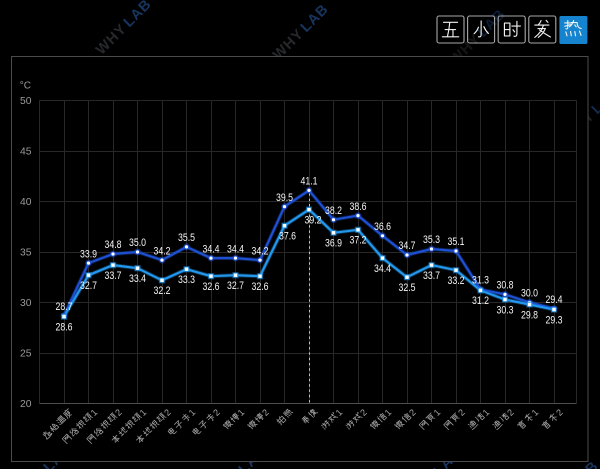 This screenshot has height=469, width=600. What do you see at coordinates (529, 294) in the screenshot?
I see `svg-text: 30.0` at bounding box center [529, 294].